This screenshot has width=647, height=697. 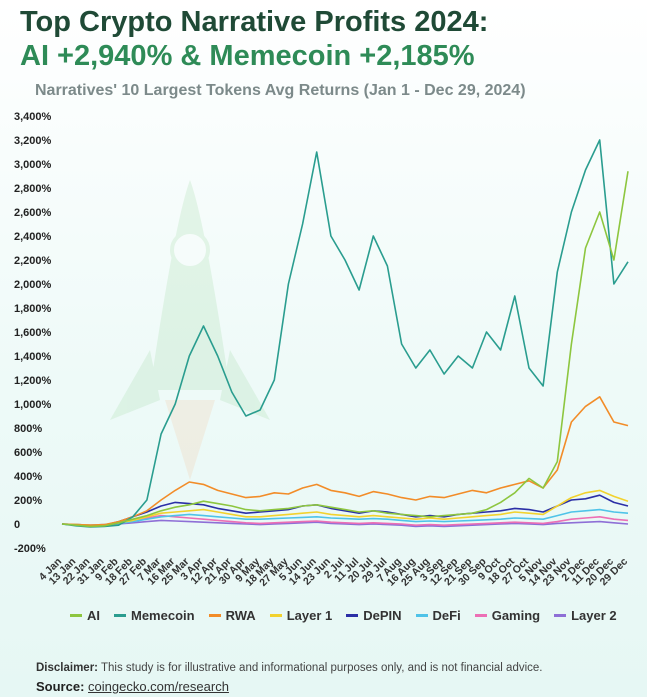 What do you see at coordinates (309, 615) in the screenshot?
I see `legend-label: Layer 1` at bounding box center [309, 615].